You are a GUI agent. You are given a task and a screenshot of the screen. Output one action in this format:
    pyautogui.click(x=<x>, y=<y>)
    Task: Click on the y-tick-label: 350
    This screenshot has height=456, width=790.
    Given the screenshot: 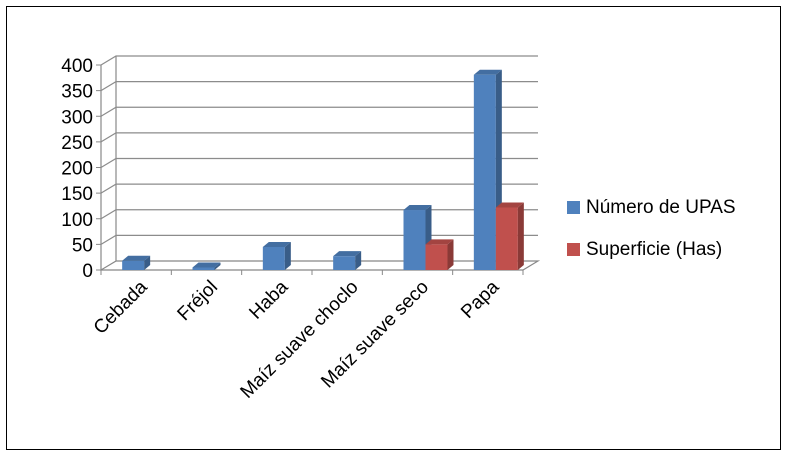 What is the action you would take?
    pyautogui.click(x=77, y=92)
    